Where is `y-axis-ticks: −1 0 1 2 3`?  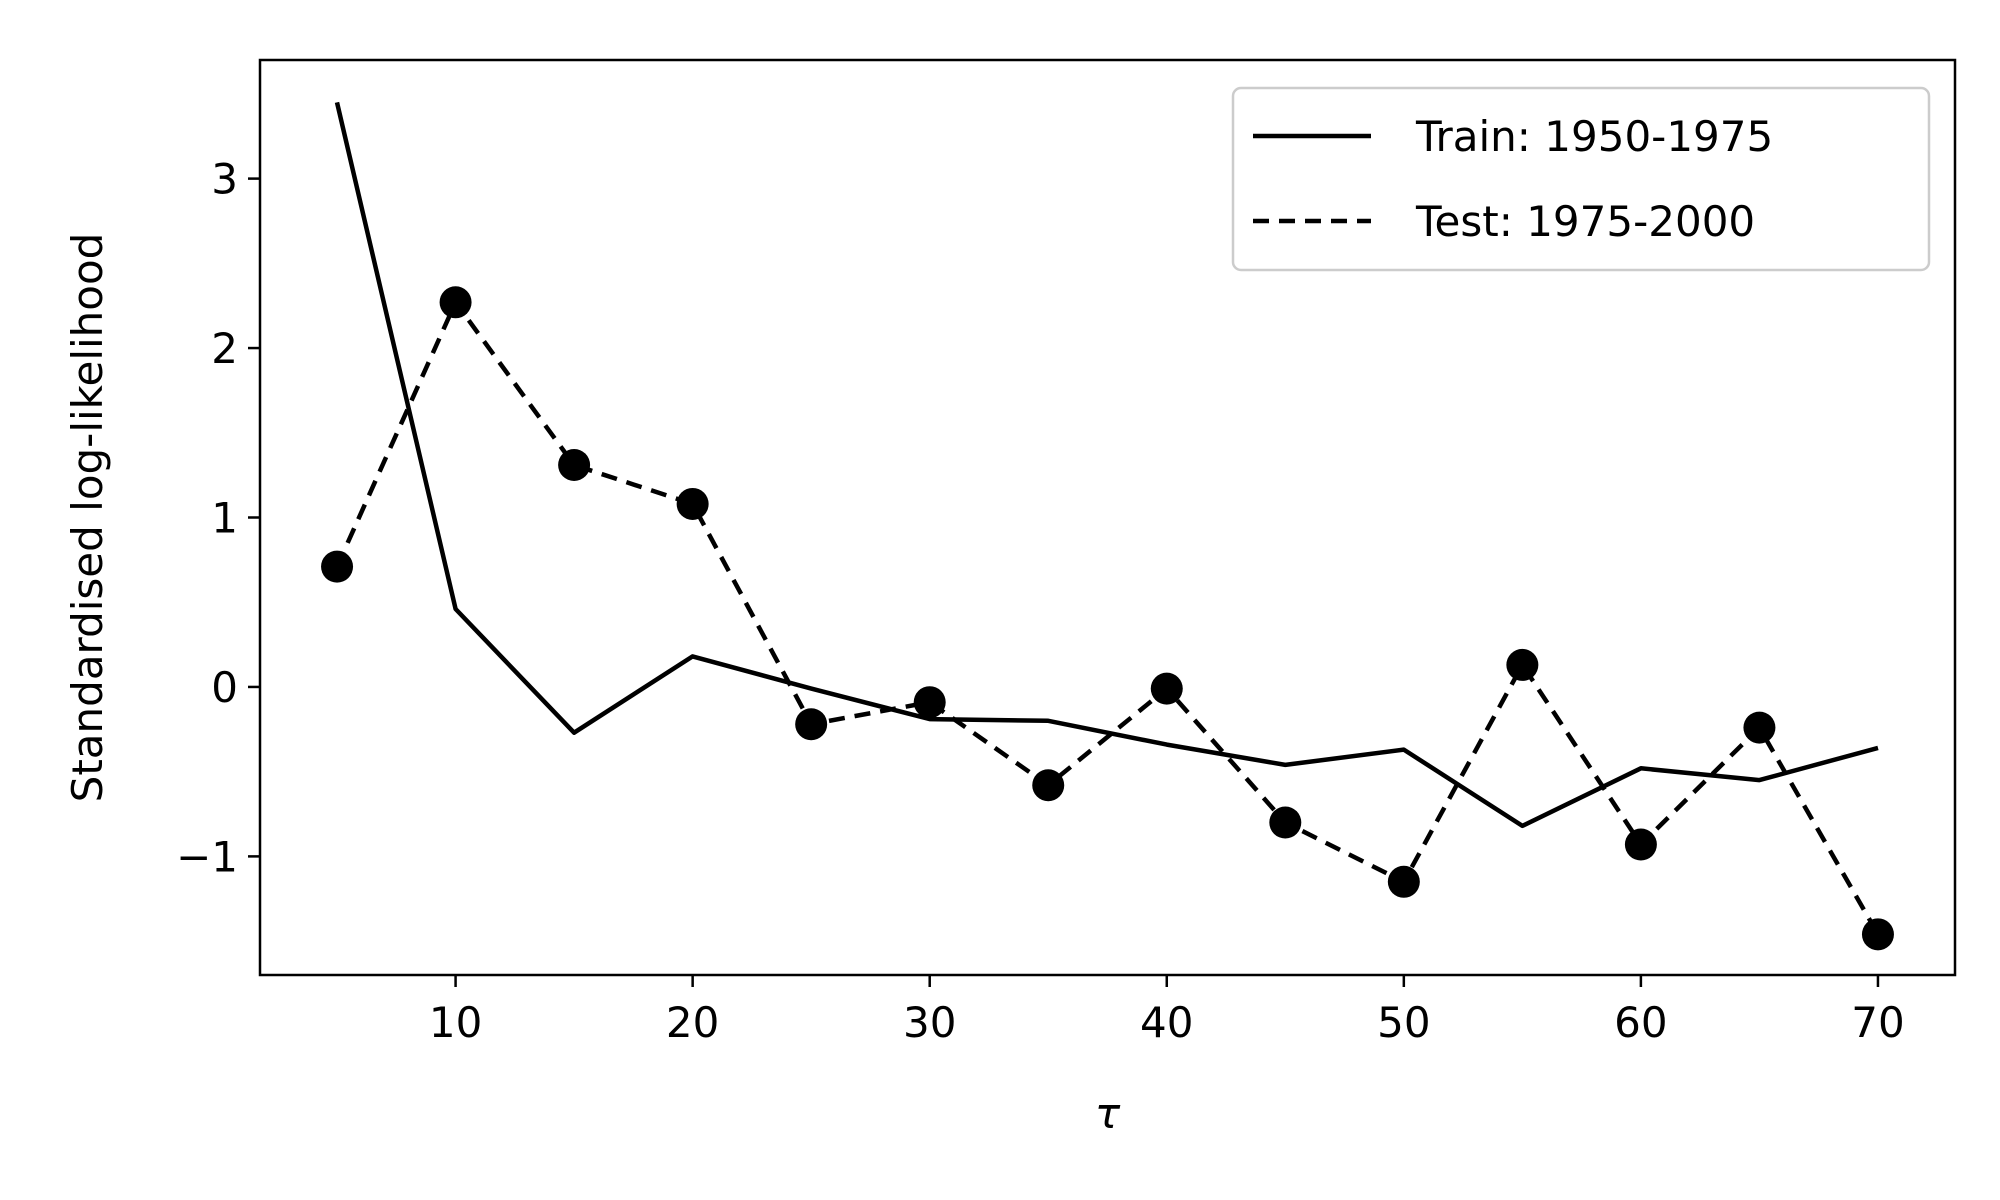 y-axis-ticks: −1 0 1 2 3 is located at coordinates (218, 518).